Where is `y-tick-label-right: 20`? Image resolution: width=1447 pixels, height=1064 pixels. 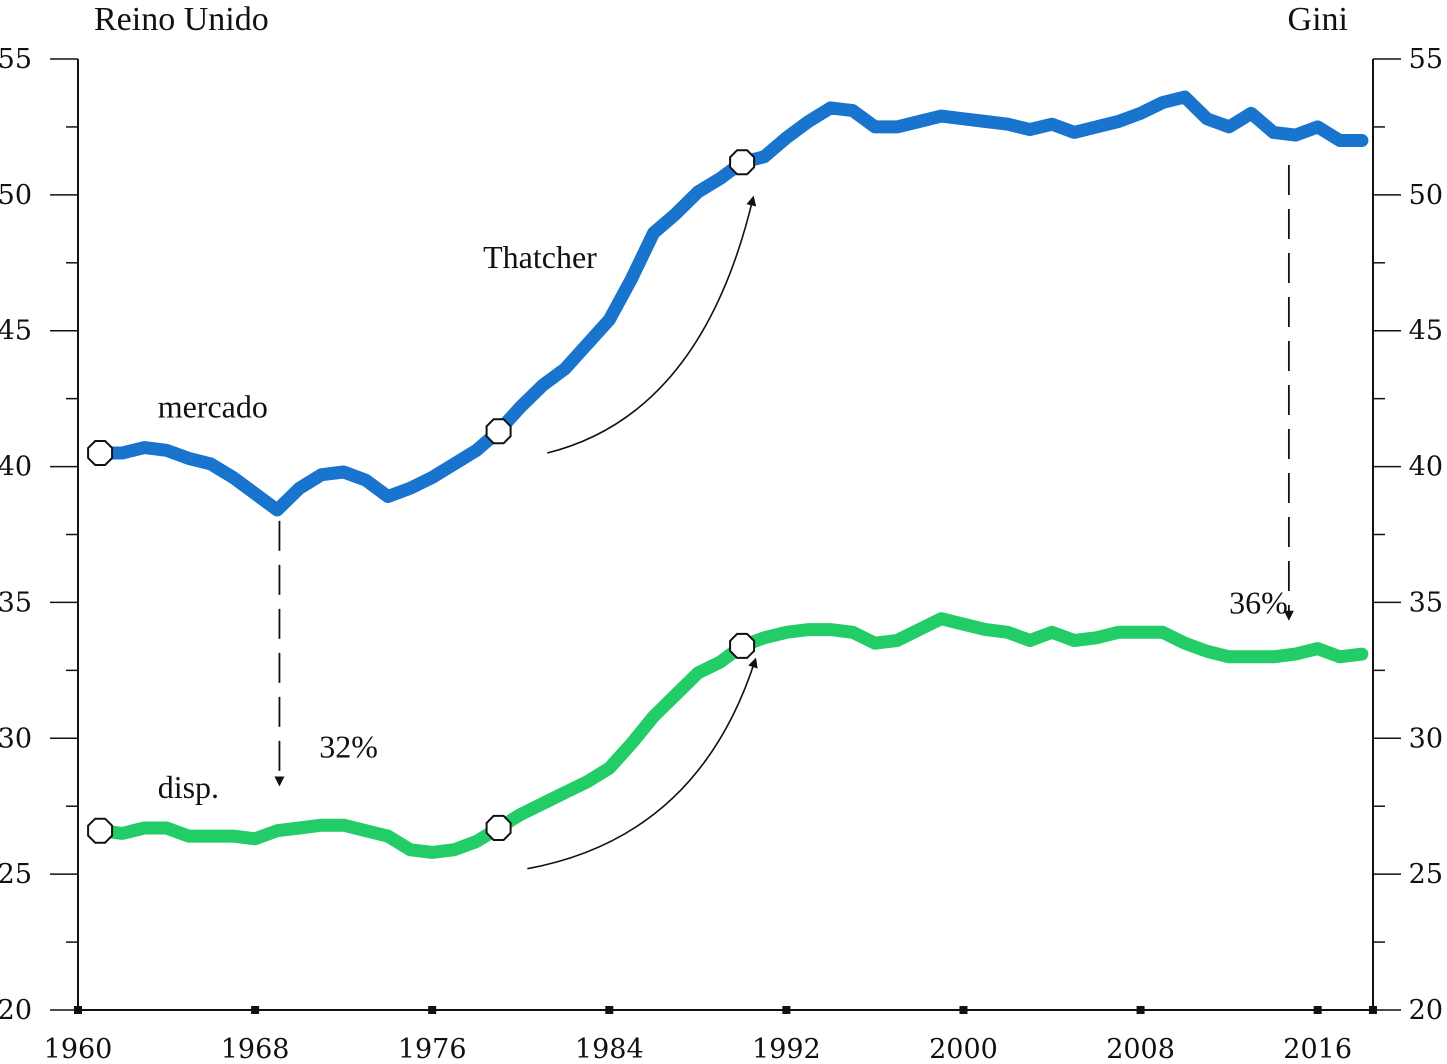 y-tick-label-right: 20 is located at coordinates (1426, 1010).